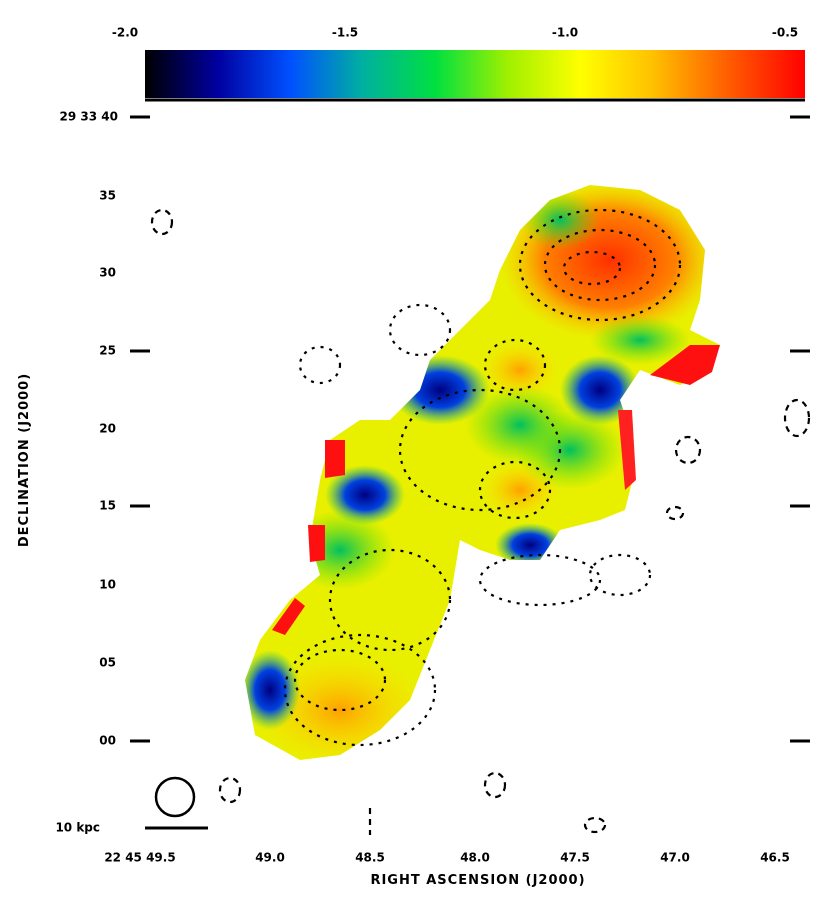  What do you see at coordinates (125, 33) in the screenshot?
I see `colorbar-tick-label: -2.0` at bounding box center [125, 33].